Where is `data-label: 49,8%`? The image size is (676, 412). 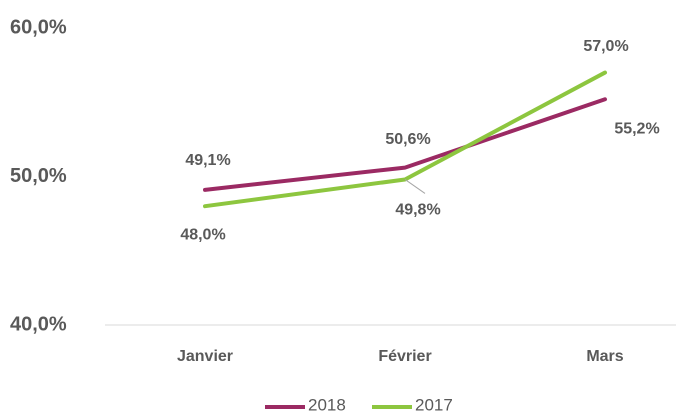 data-label: 49,8% is located at coordinates (417, 210).